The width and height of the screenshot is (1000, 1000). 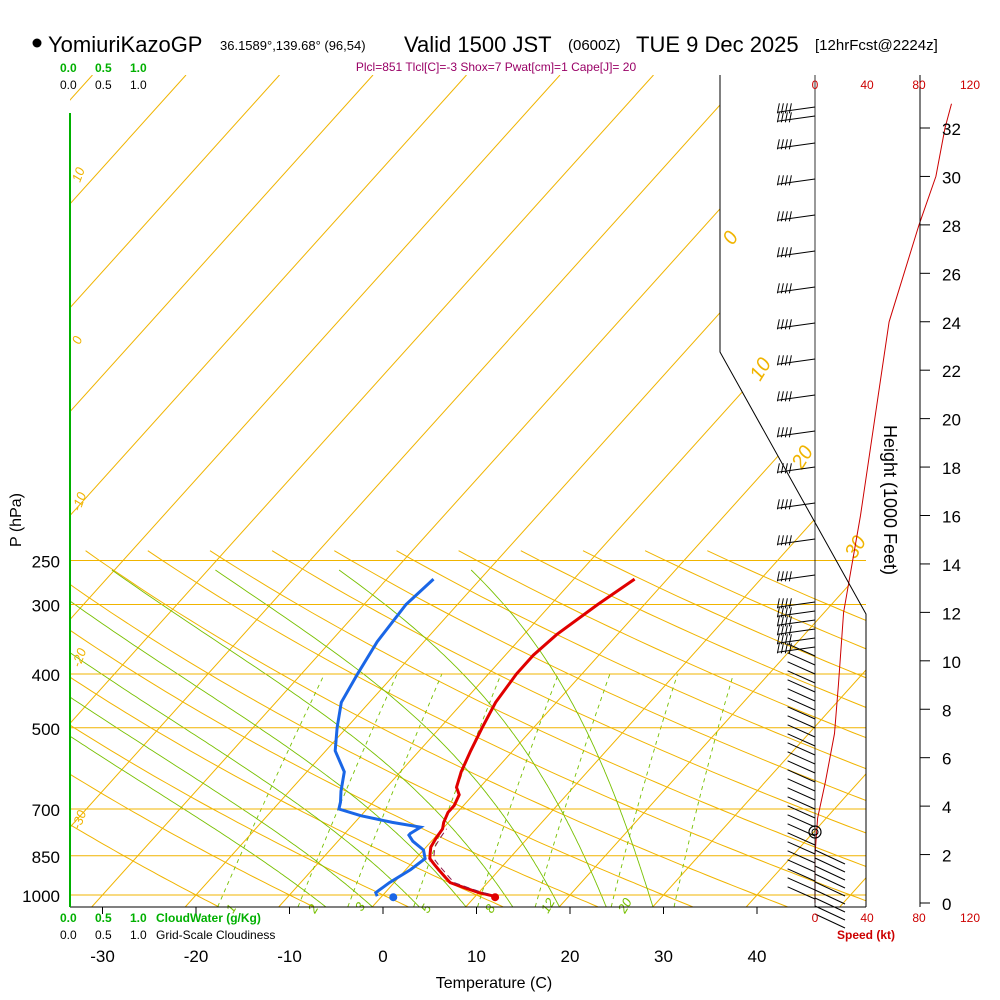 I want to click on isotherm-label: -10, so click(x=79, y=502).